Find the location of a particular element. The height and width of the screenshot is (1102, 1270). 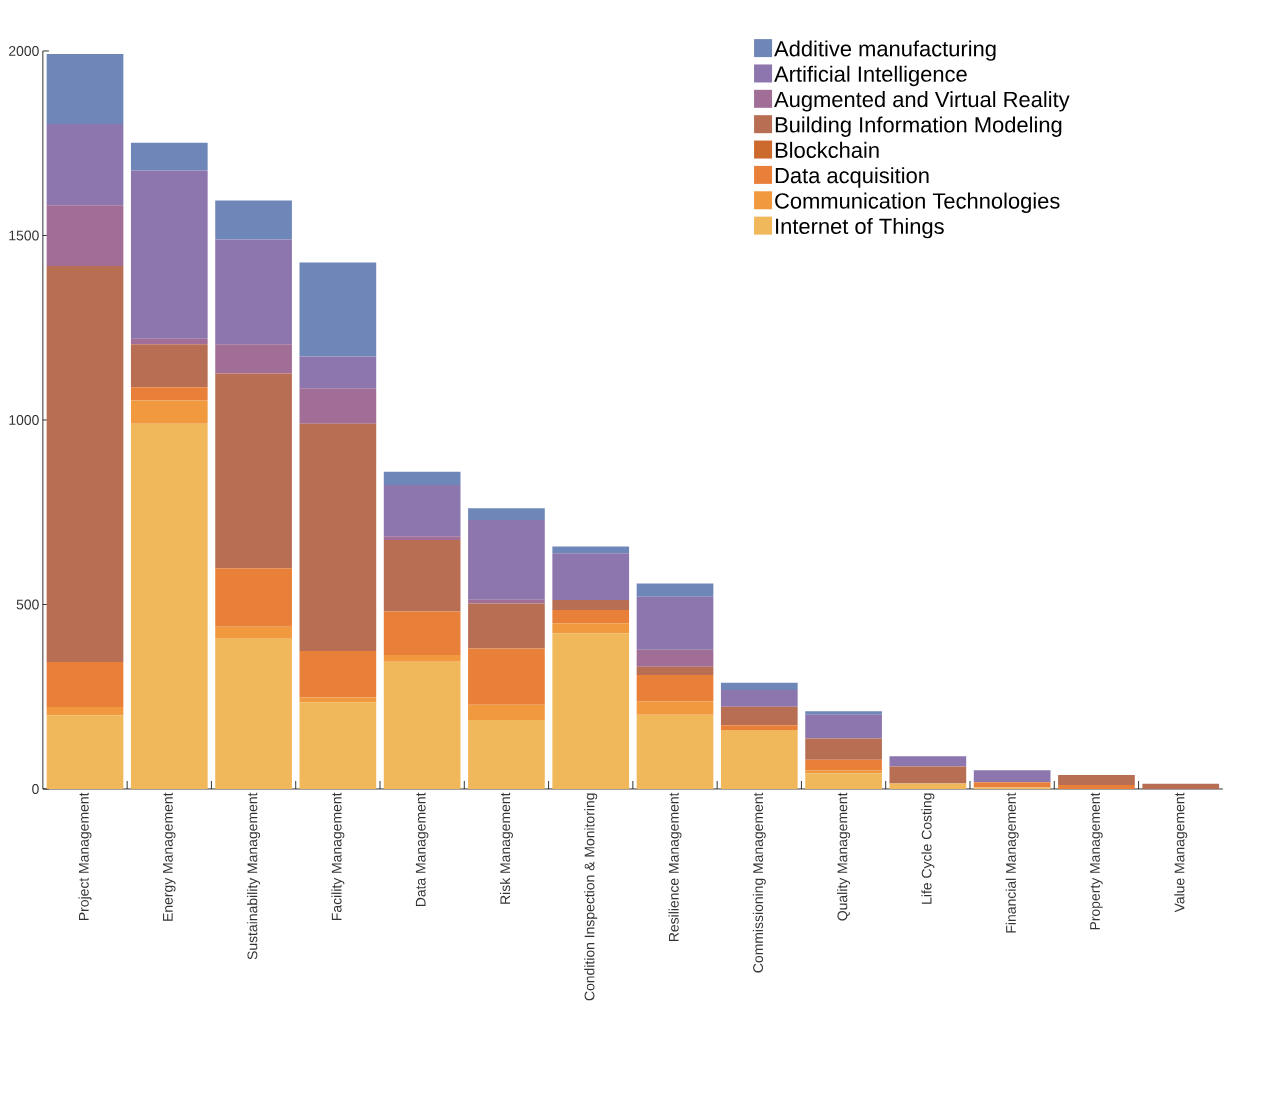

legend-label: Blockchain is located at coordinates (827, 149).